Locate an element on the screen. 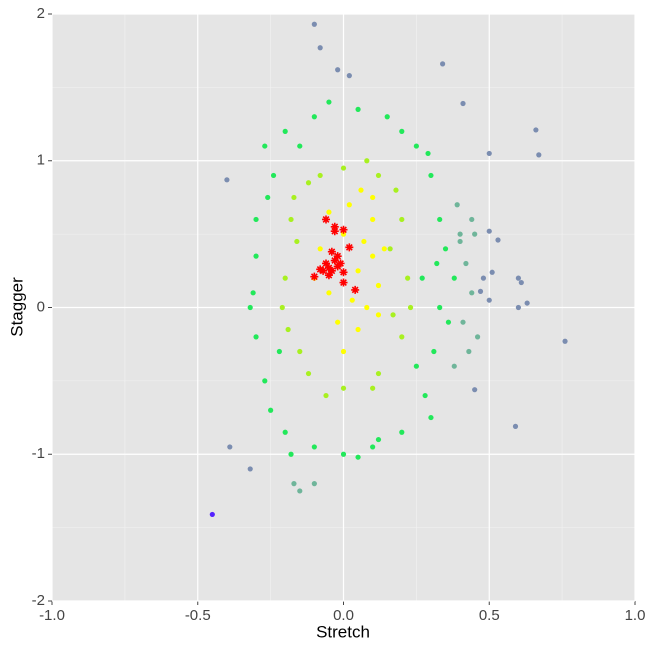 The image size is (650, 655). x-axis-title: Stretch is located at coordinates (343, 631).